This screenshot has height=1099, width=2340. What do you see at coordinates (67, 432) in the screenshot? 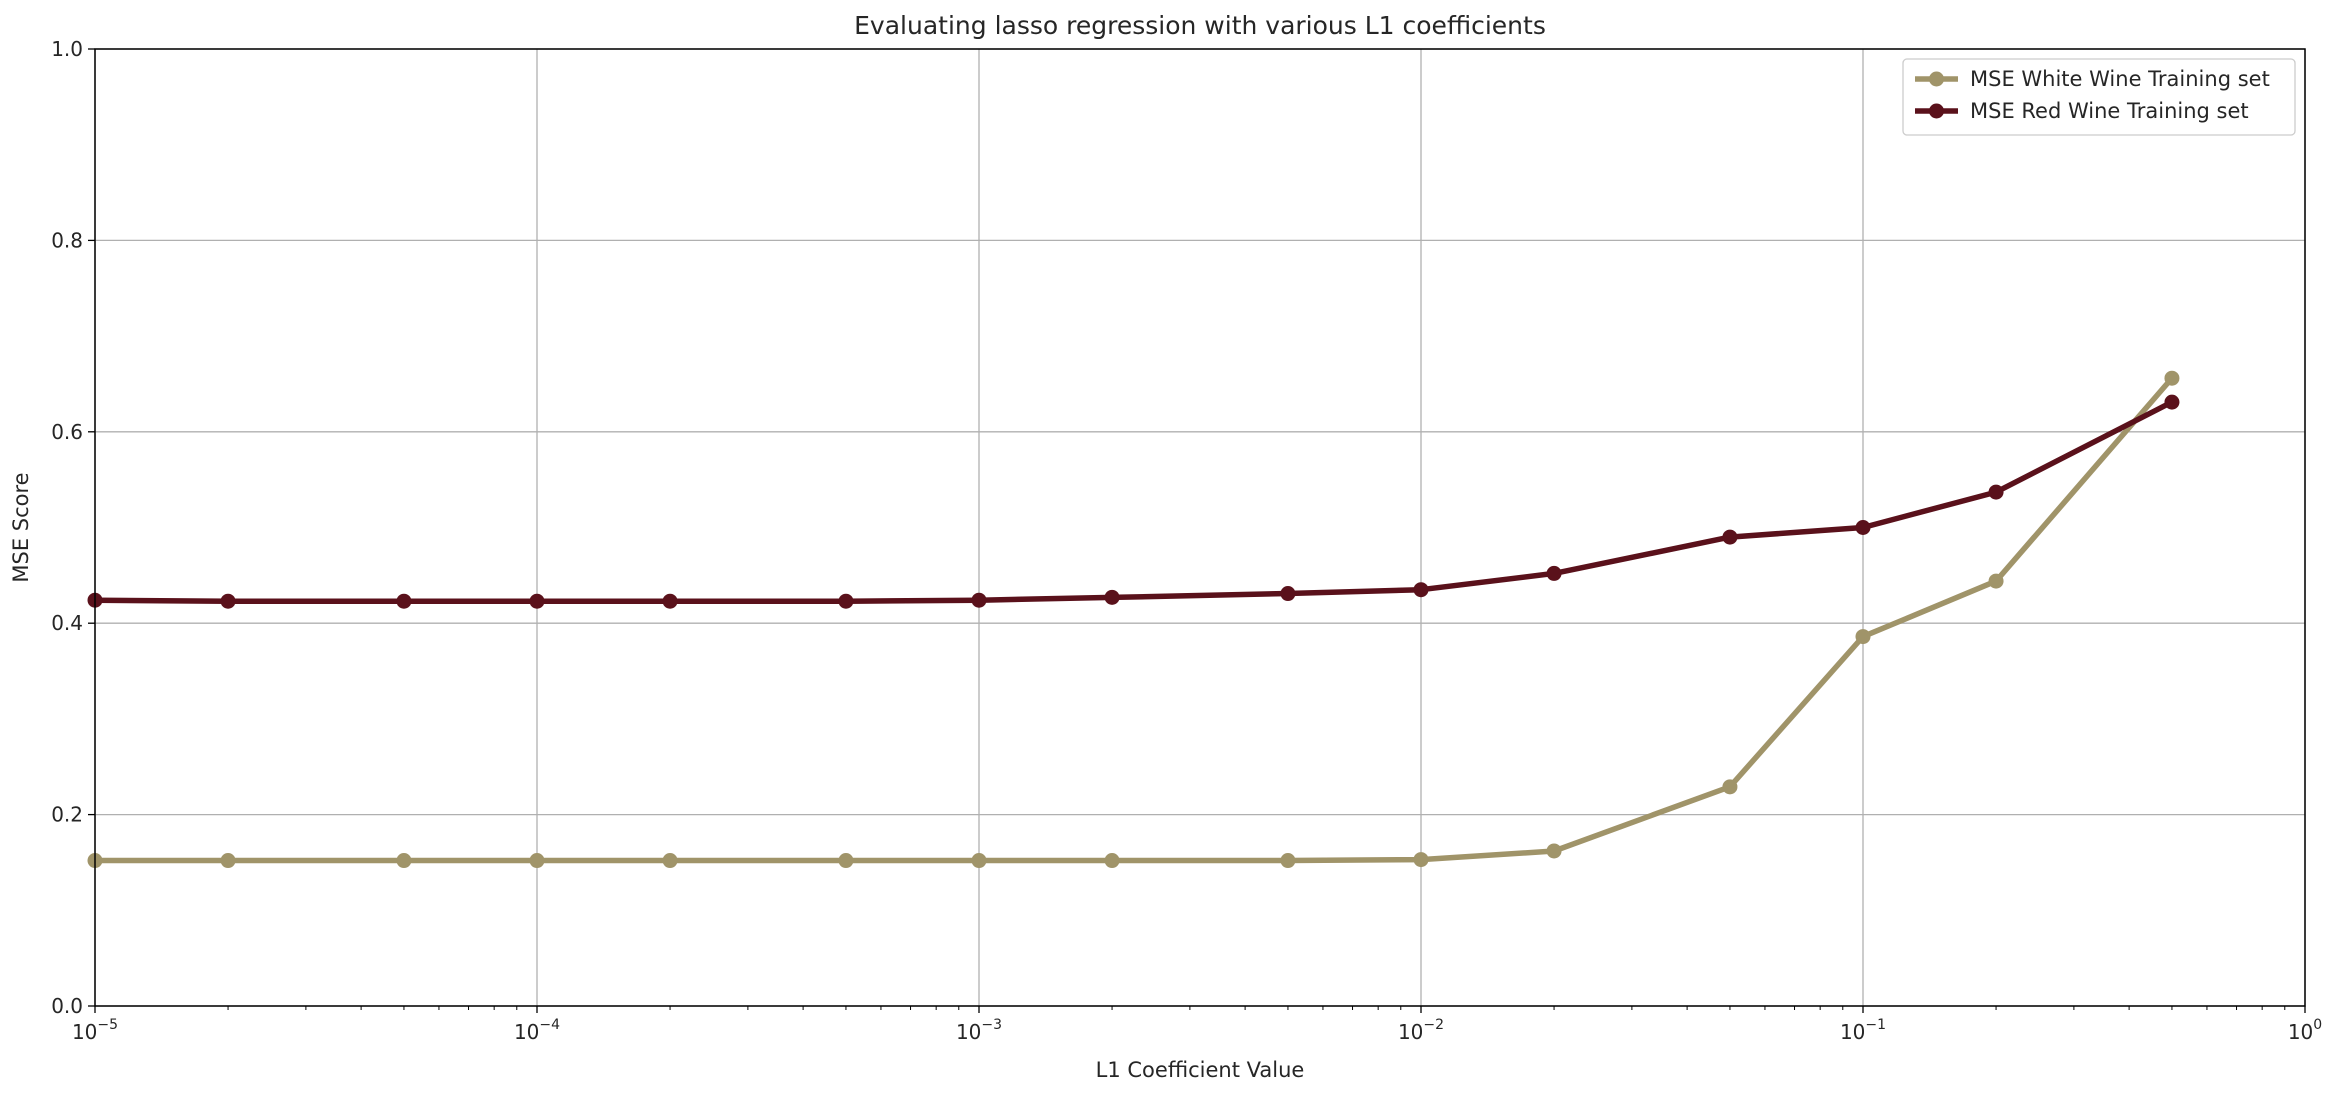
I see `y-tick-label: 0.6` at bounding box center [67, 432].